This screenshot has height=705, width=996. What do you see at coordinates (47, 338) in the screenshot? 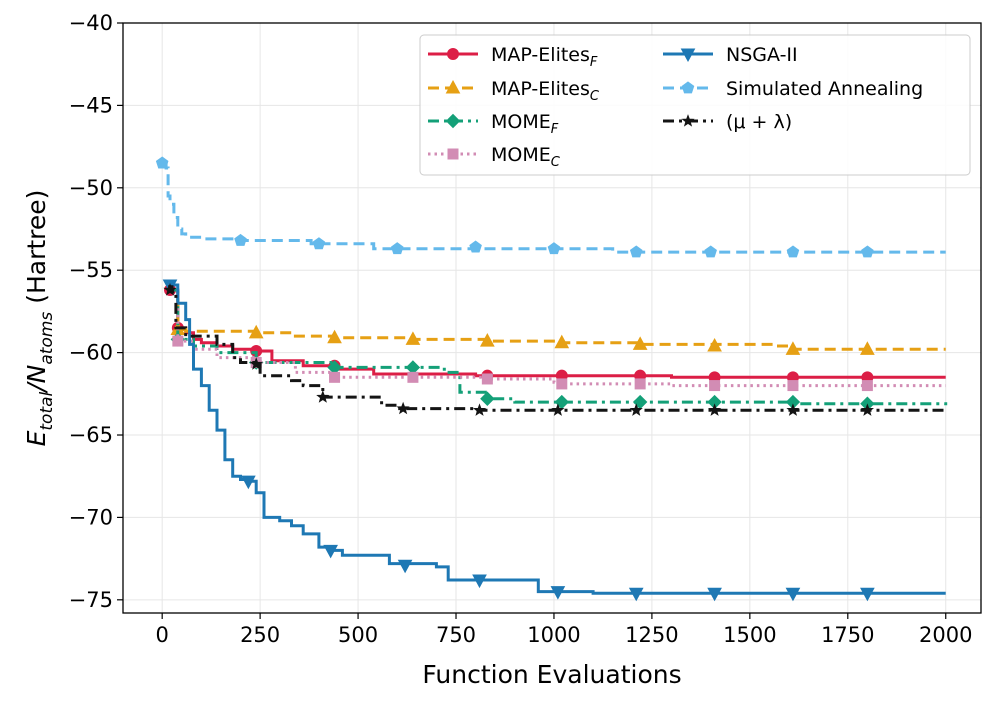
I see `y-label-sub-atoms: atoms` at bounding box center [47, 338].